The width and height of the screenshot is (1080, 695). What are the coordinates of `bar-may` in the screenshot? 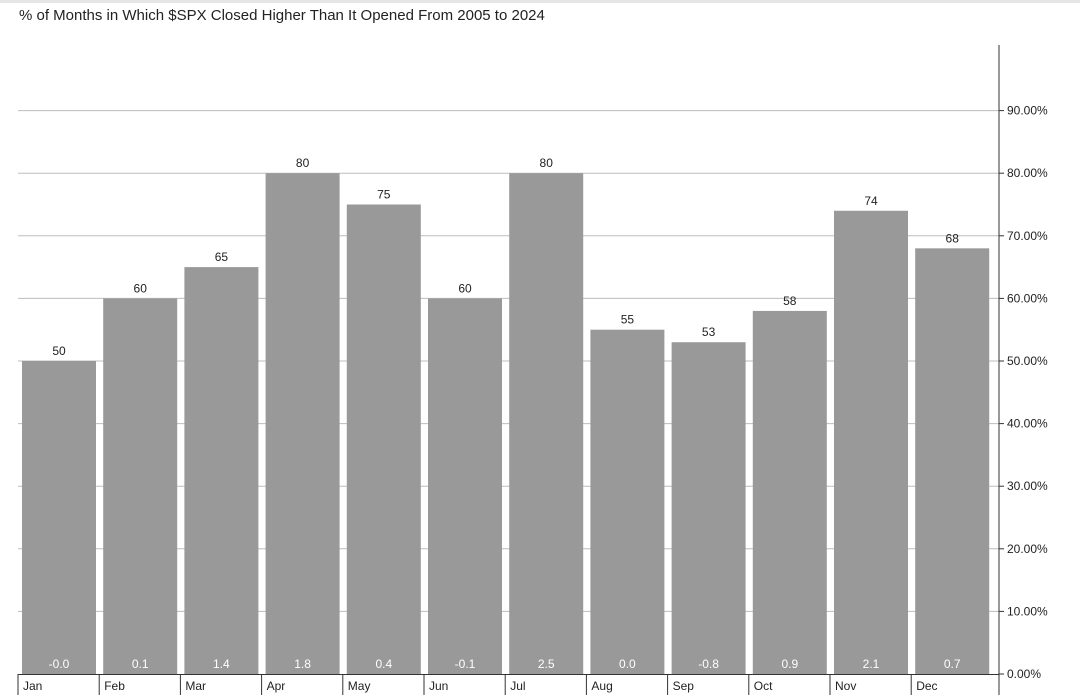 It's located at (383, 439).